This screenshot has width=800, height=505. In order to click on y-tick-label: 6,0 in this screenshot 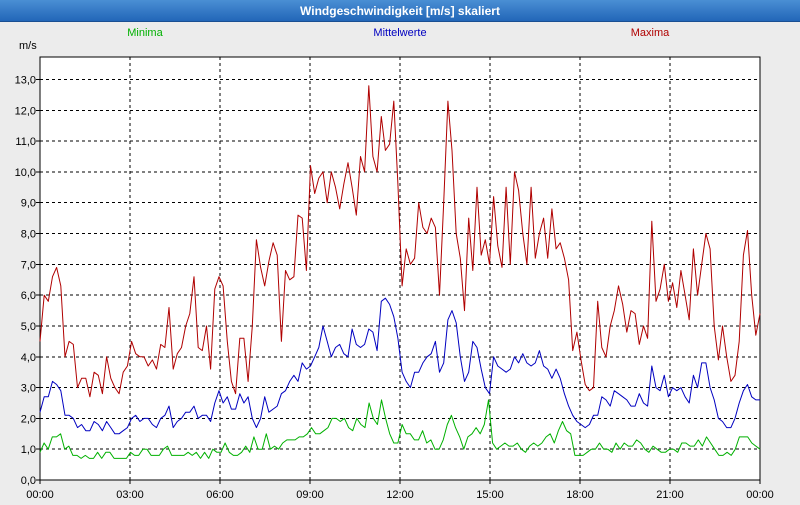, I will do `click(28, 296)`.